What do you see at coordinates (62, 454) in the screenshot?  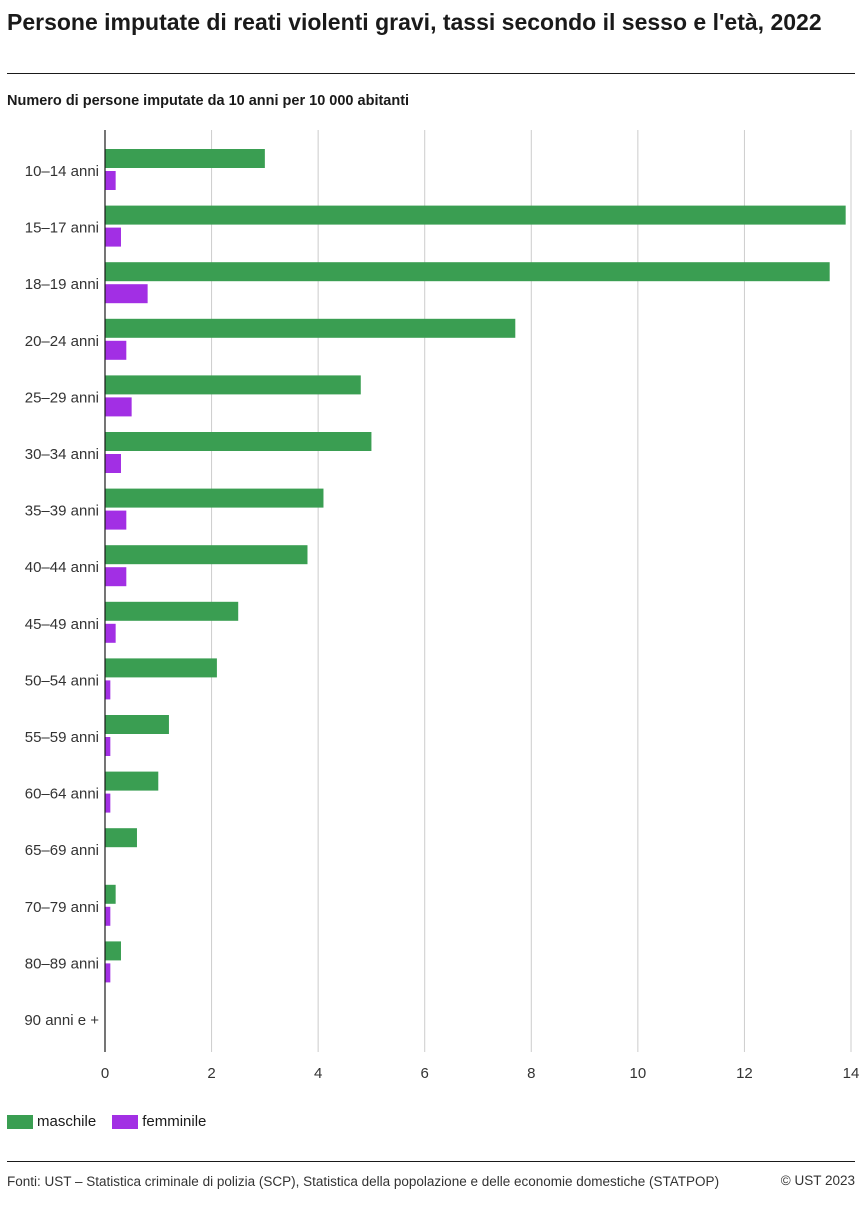 I see `category-label: 30–34 anni` at bounding box center [62, 454].